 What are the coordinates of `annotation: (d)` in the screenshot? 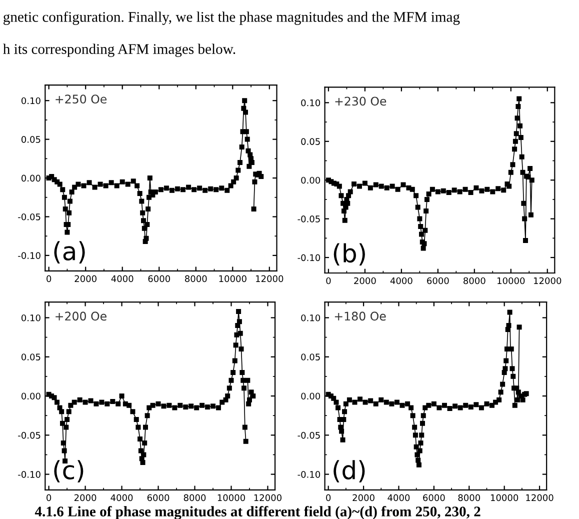 It's located at (349, 471).